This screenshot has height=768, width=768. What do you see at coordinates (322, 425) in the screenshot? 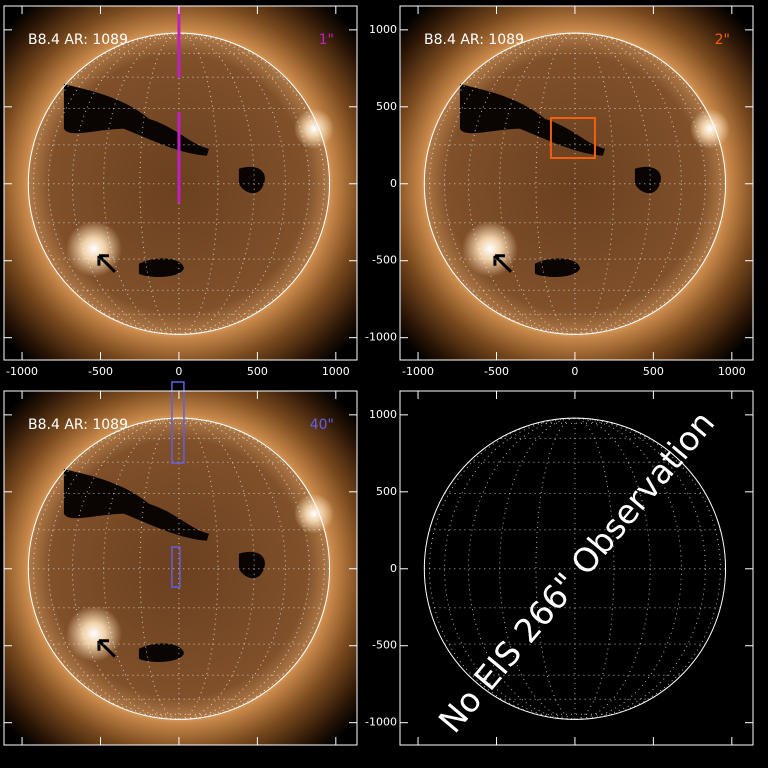
I see `slit-label: 40"` at bounding box center [322, 425].